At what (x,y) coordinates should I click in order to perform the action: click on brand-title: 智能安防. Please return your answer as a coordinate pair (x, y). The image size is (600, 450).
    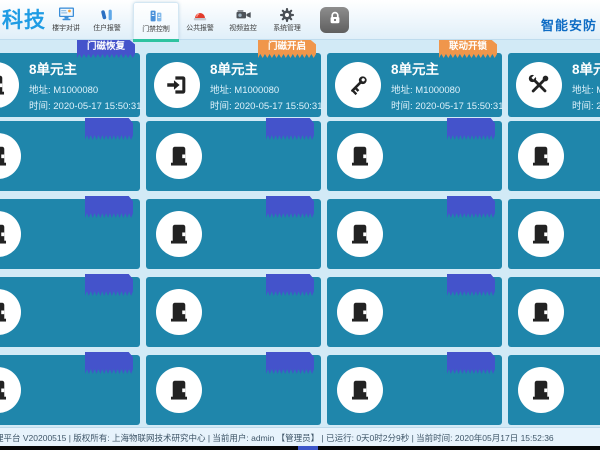
    Looking at the image, I should click on (568, 25).